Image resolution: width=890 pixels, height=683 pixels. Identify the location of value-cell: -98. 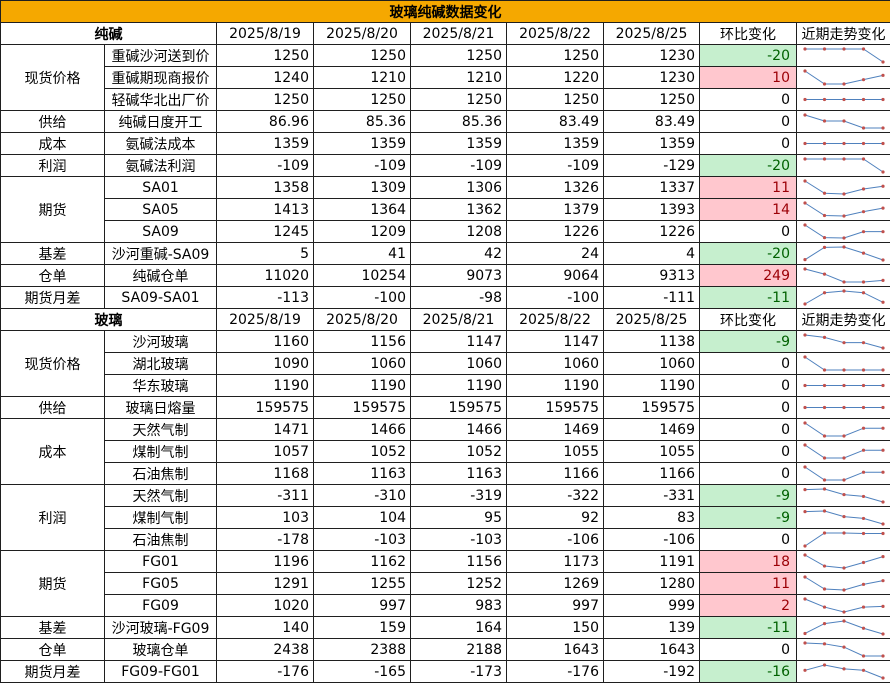
(459, 298).